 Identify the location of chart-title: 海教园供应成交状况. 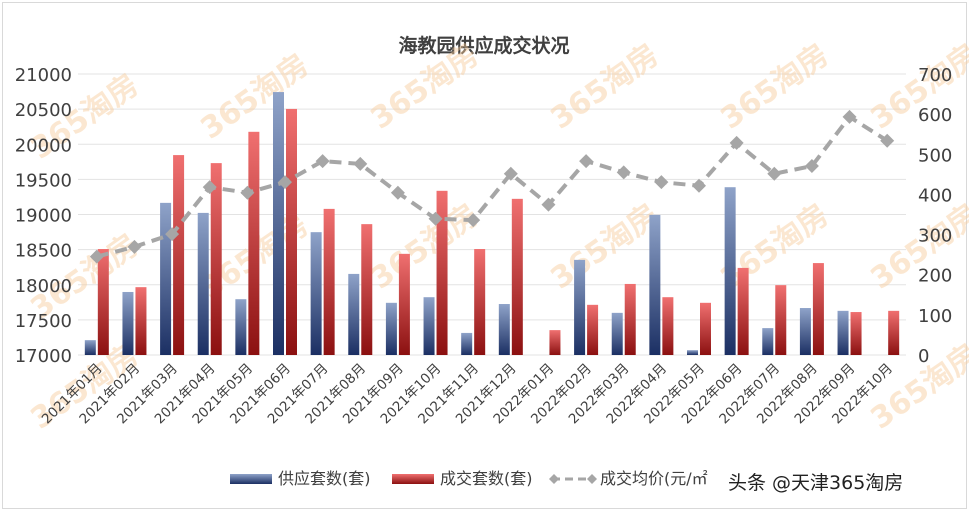
(483, 45).